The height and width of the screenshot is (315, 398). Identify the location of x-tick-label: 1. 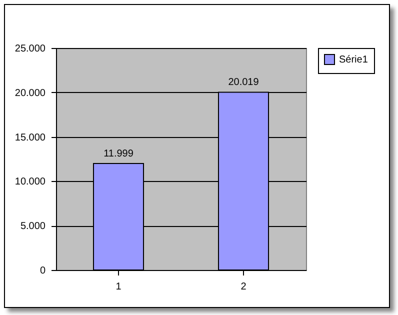
(119, 287).